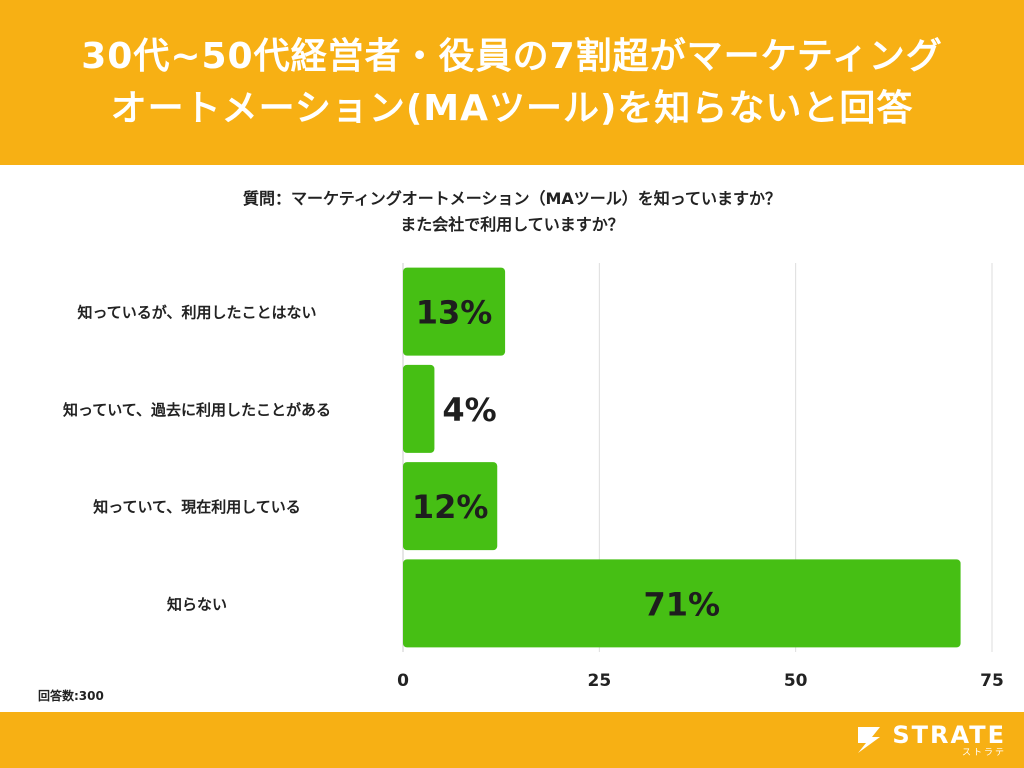  Describe the element at coordinates (992, 681) in the screenshot. I see `x-tick-label: 75` at that location.